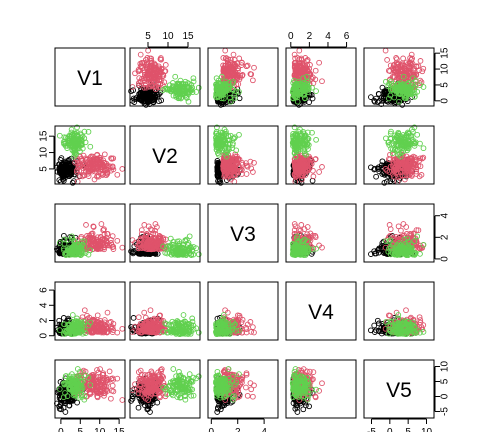 The width and height of the screenshot is (482, 437). I want to click on diagonal-panel-V1, so click(90, 77).